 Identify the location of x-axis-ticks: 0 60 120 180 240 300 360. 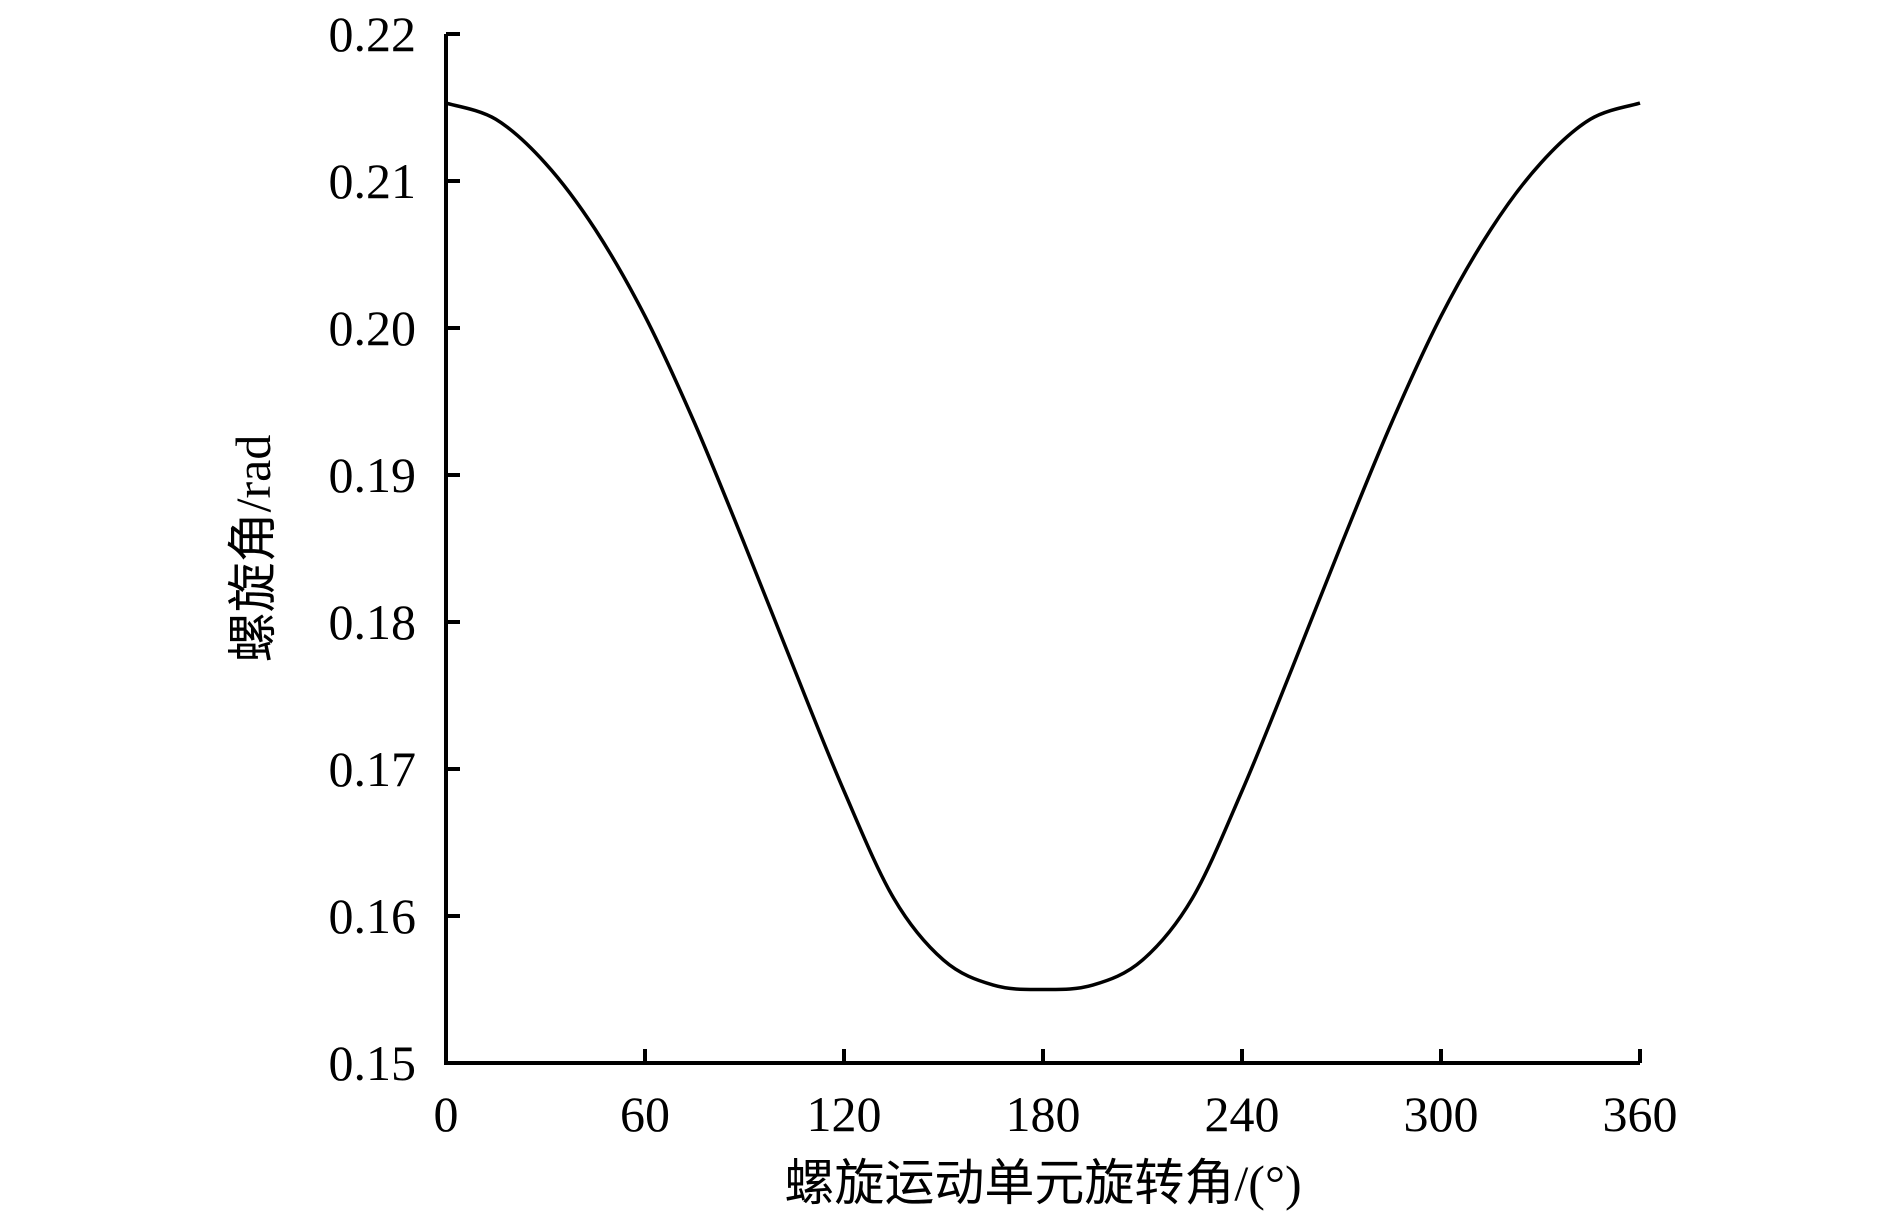
(1056, 1095).